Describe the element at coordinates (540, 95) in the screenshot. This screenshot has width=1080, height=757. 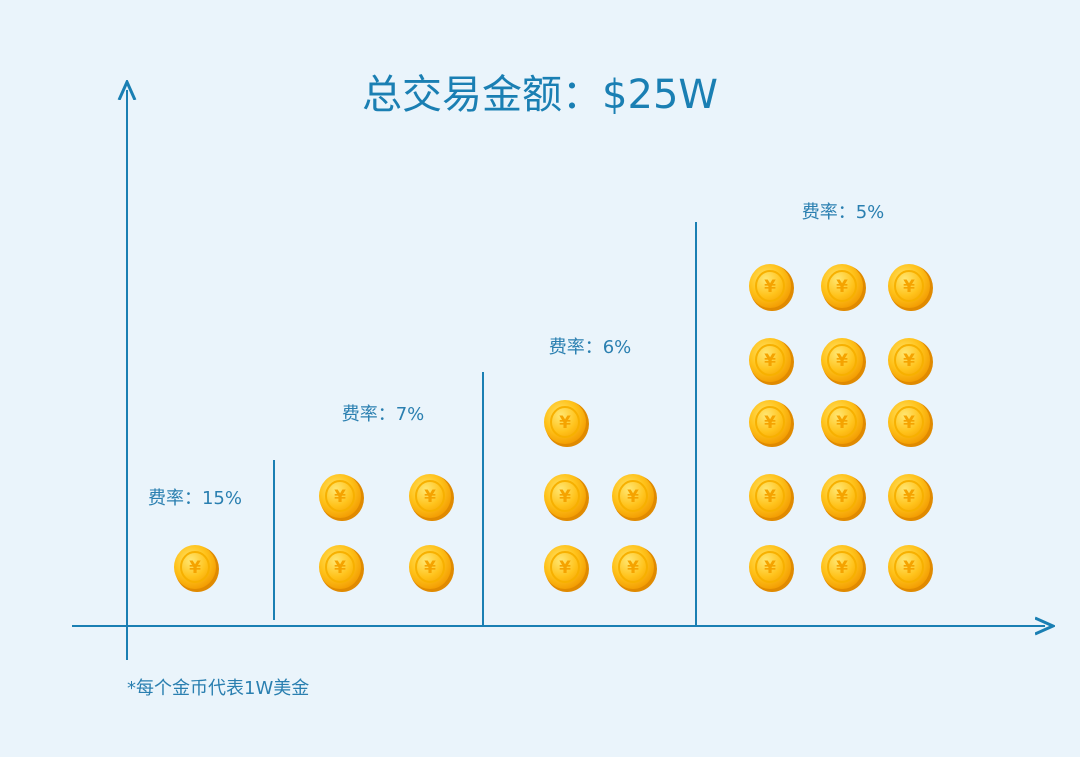
I see `chart-title: 总交易金额：$25W` at that location.